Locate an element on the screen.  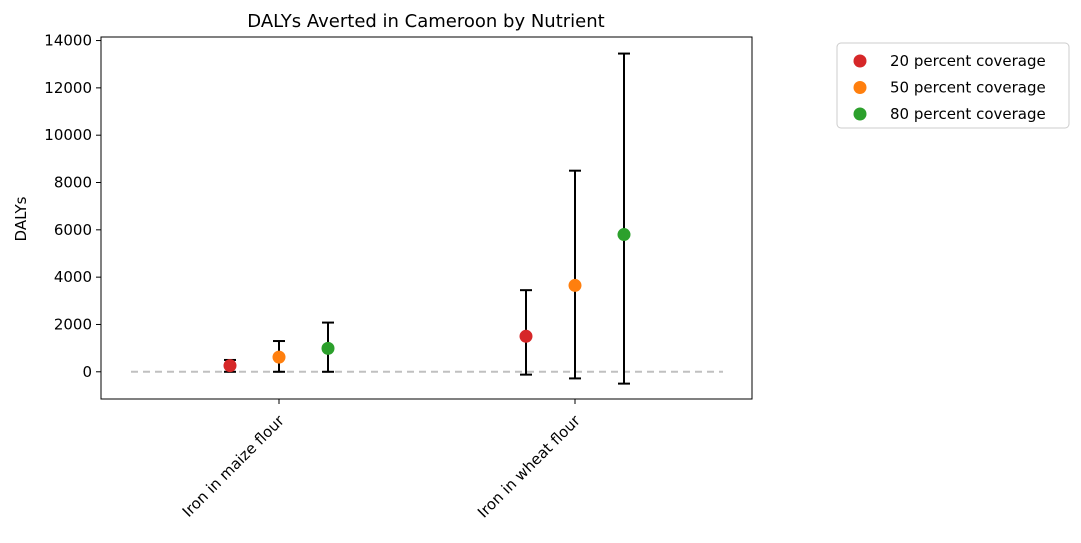
y-tick-label: 6000 is located at coordinates (73, 230).